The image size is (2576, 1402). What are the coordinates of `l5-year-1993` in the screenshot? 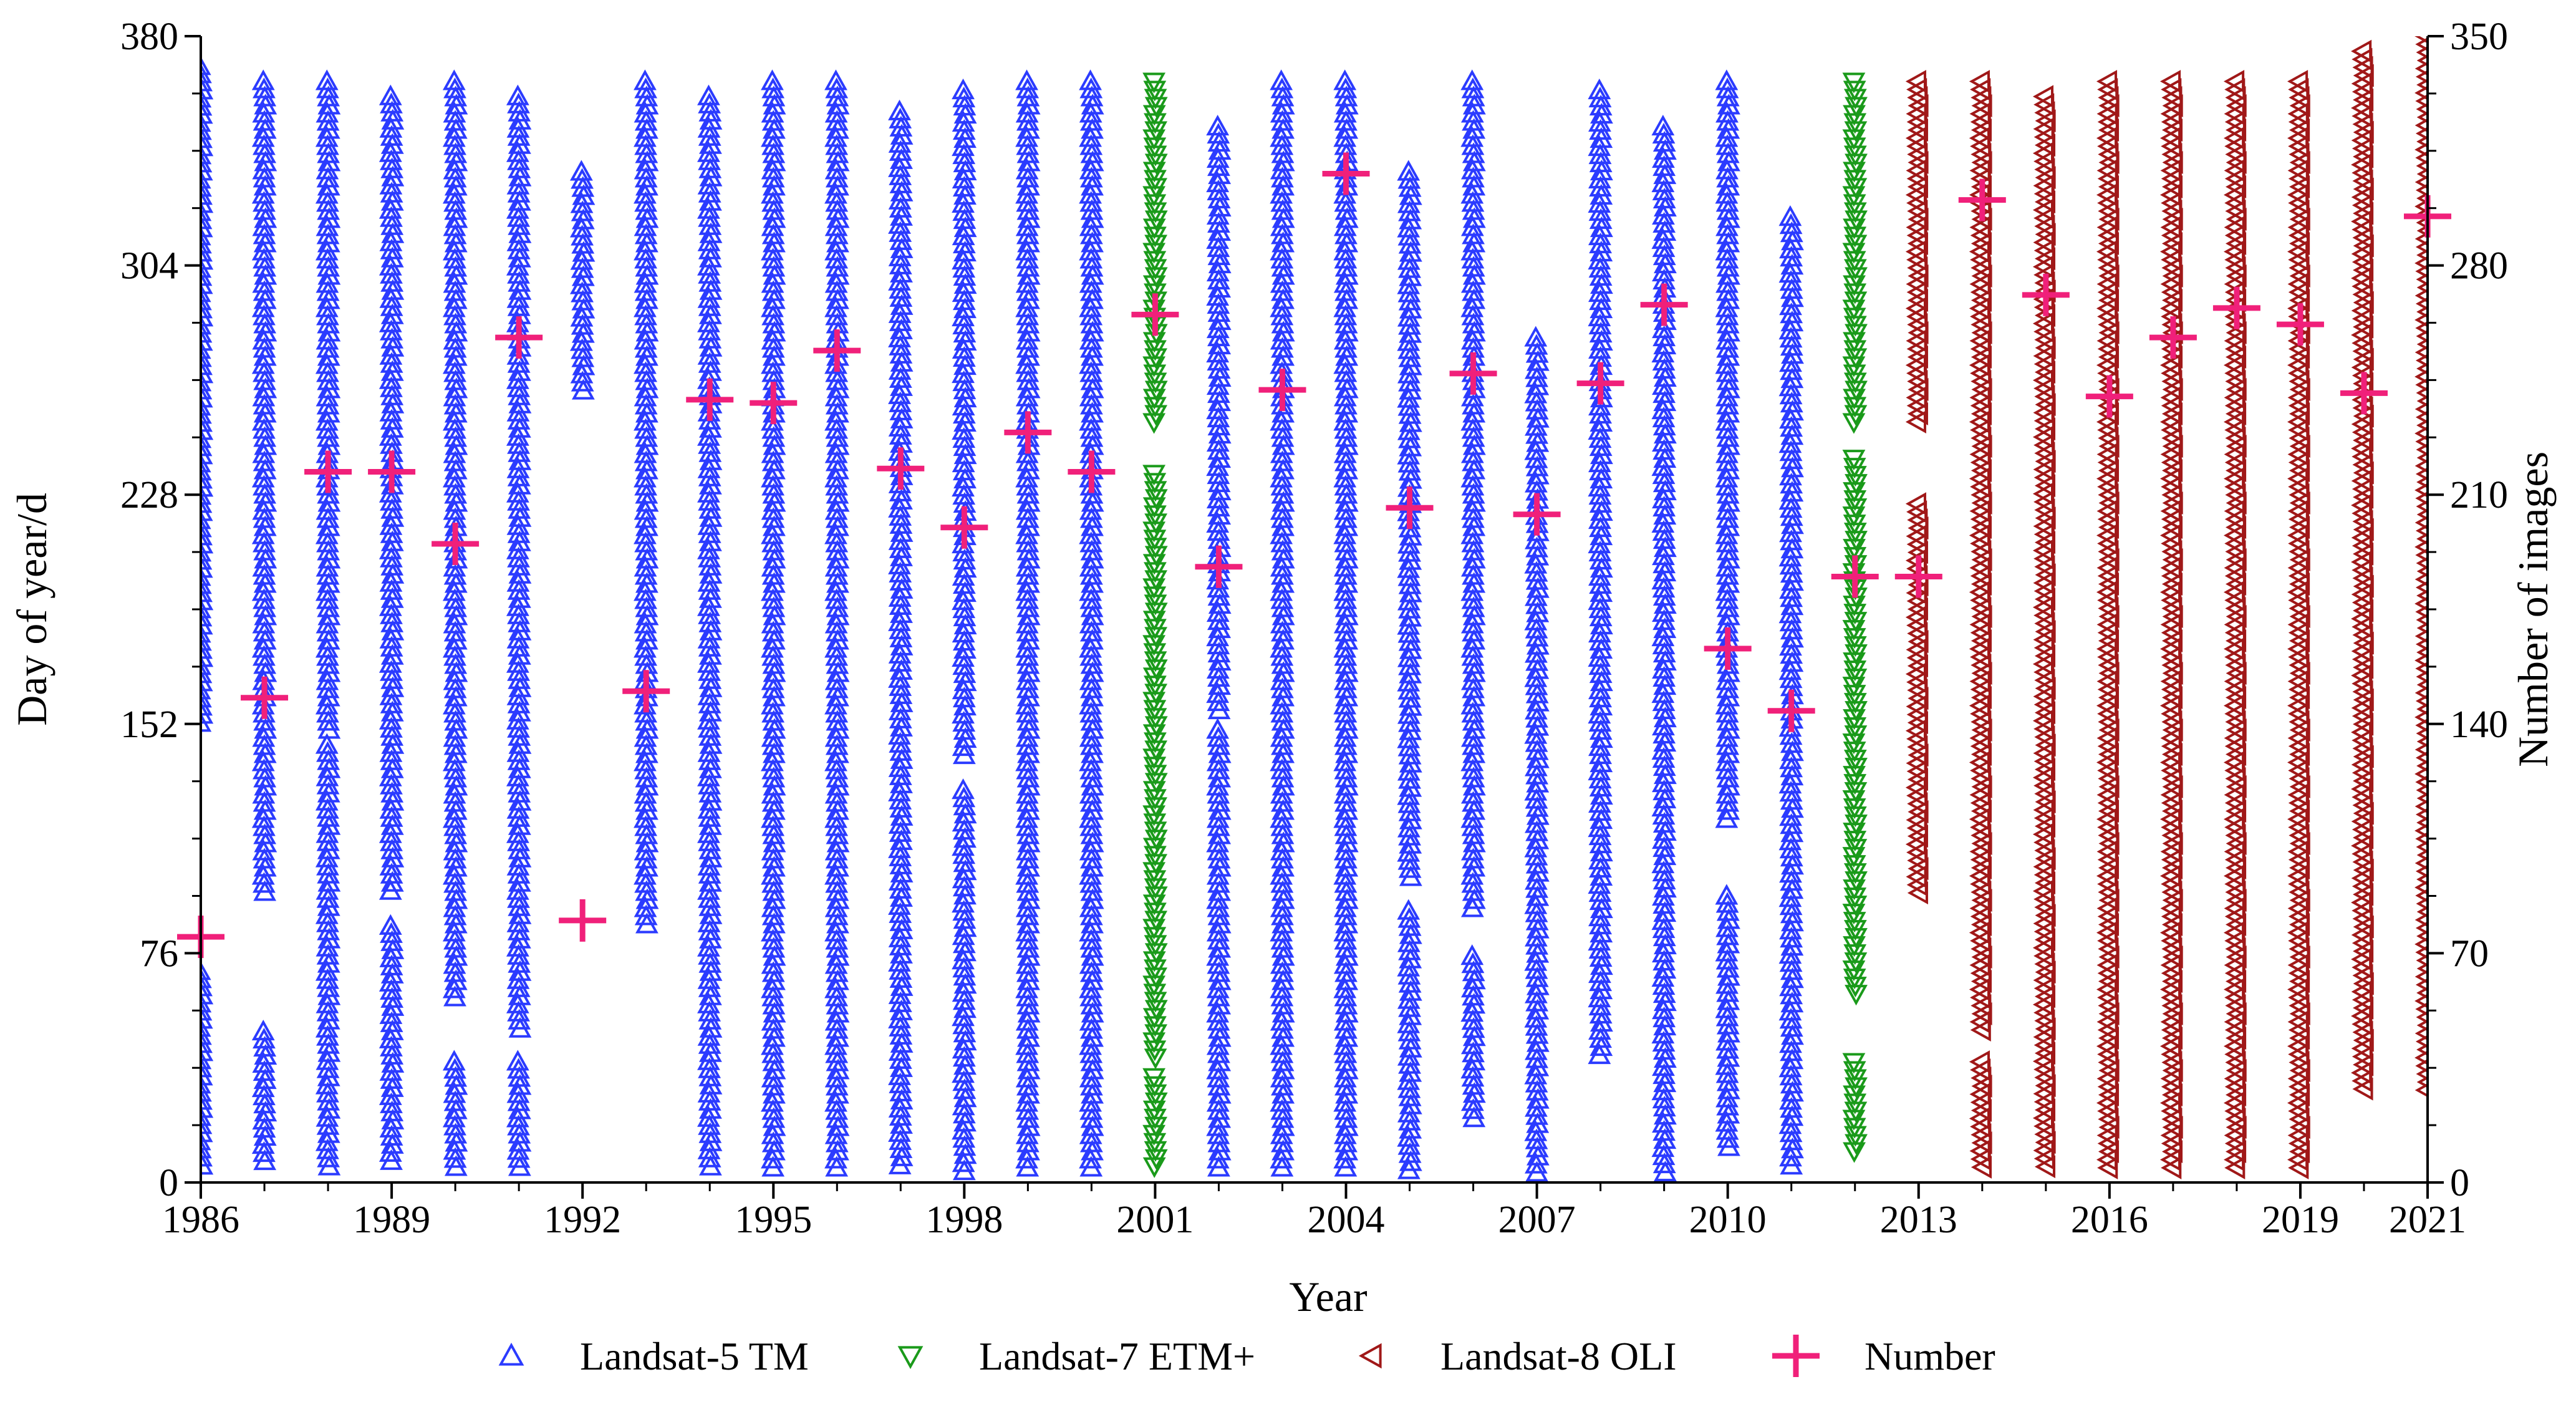 It's located at (646, 502).